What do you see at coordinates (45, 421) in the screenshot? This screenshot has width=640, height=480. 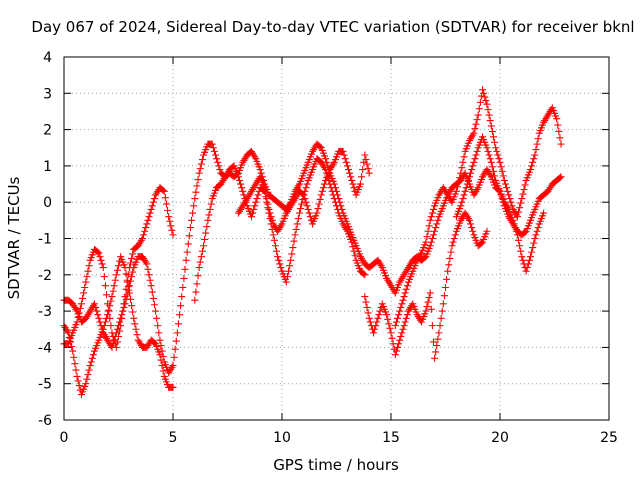 I see `y-tick-label: -6` at bounding box center [45, 421].